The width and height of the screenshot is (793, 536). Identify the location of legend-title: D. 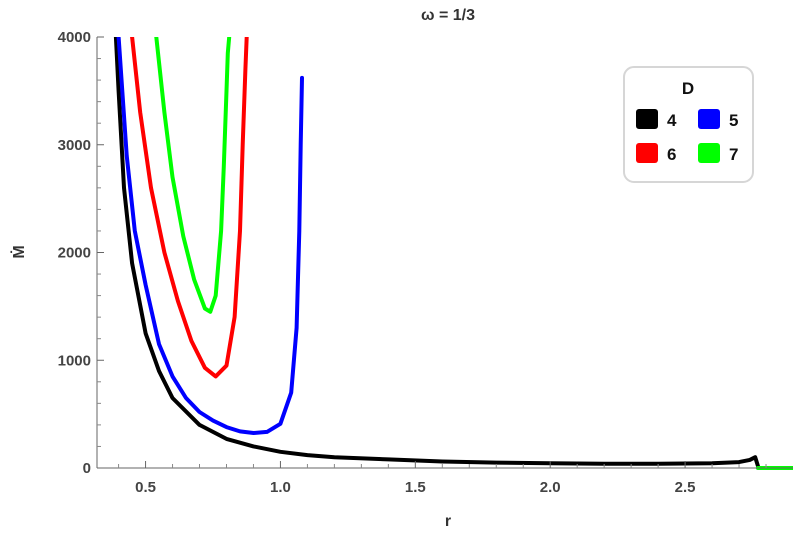
(688, 88).